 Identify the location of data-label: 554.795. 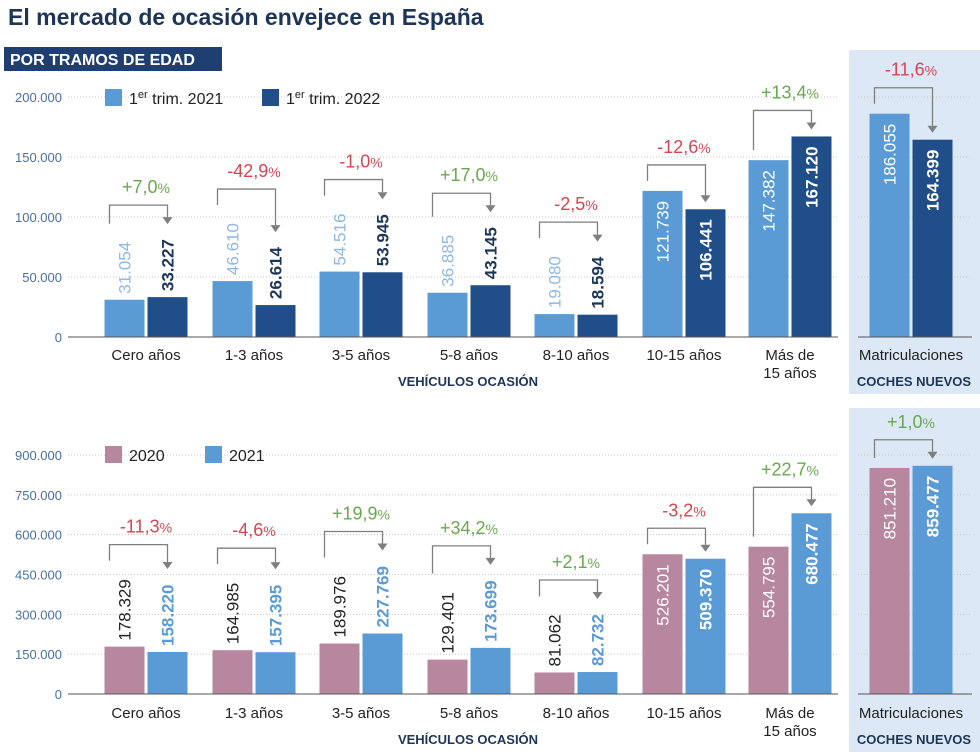
(769, 587).